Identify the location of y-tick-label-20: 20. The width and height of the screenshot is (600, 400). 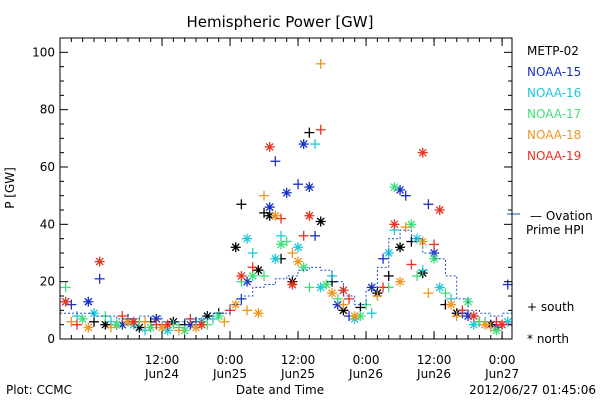
(47, 282).